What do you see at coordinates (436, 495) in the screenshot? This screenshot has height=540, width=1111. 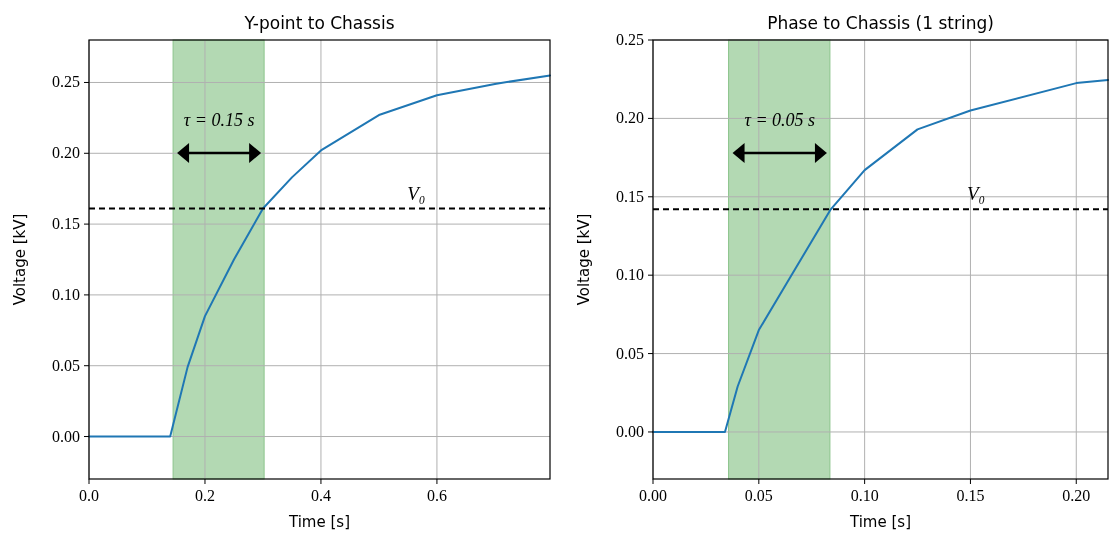 I see `x-tick-label: 0.6` at bounding box center [436, 495].